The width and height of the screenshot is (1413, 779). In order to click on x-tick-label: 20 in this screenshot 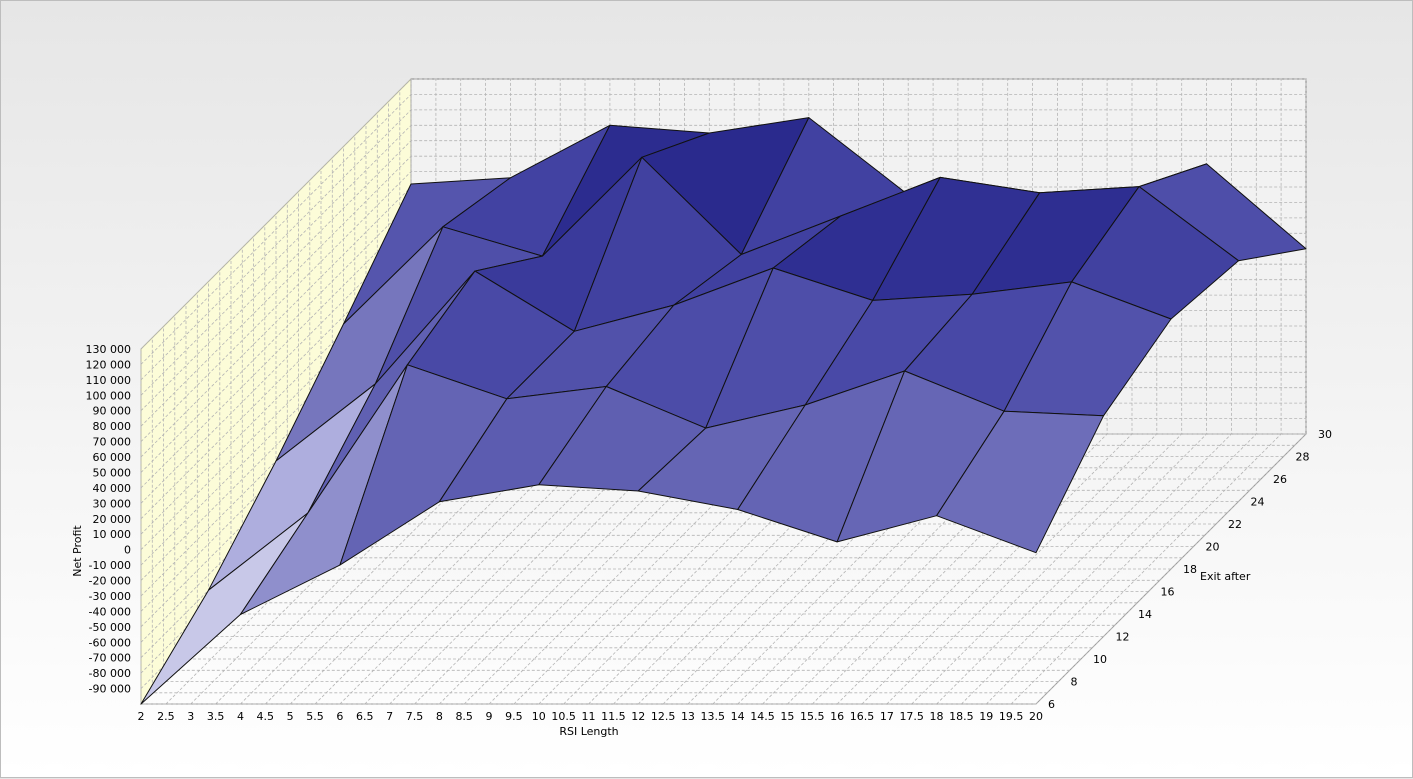, I will do `click(1036, 716)`.